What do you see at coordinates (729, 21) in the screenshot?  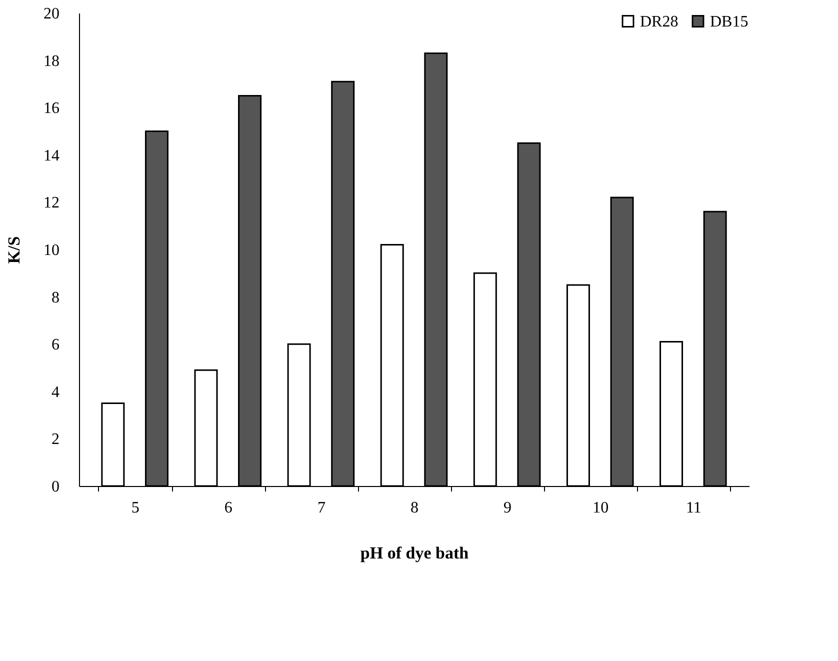 I see `legend-label: DB15` at bounding box center [729, 21].